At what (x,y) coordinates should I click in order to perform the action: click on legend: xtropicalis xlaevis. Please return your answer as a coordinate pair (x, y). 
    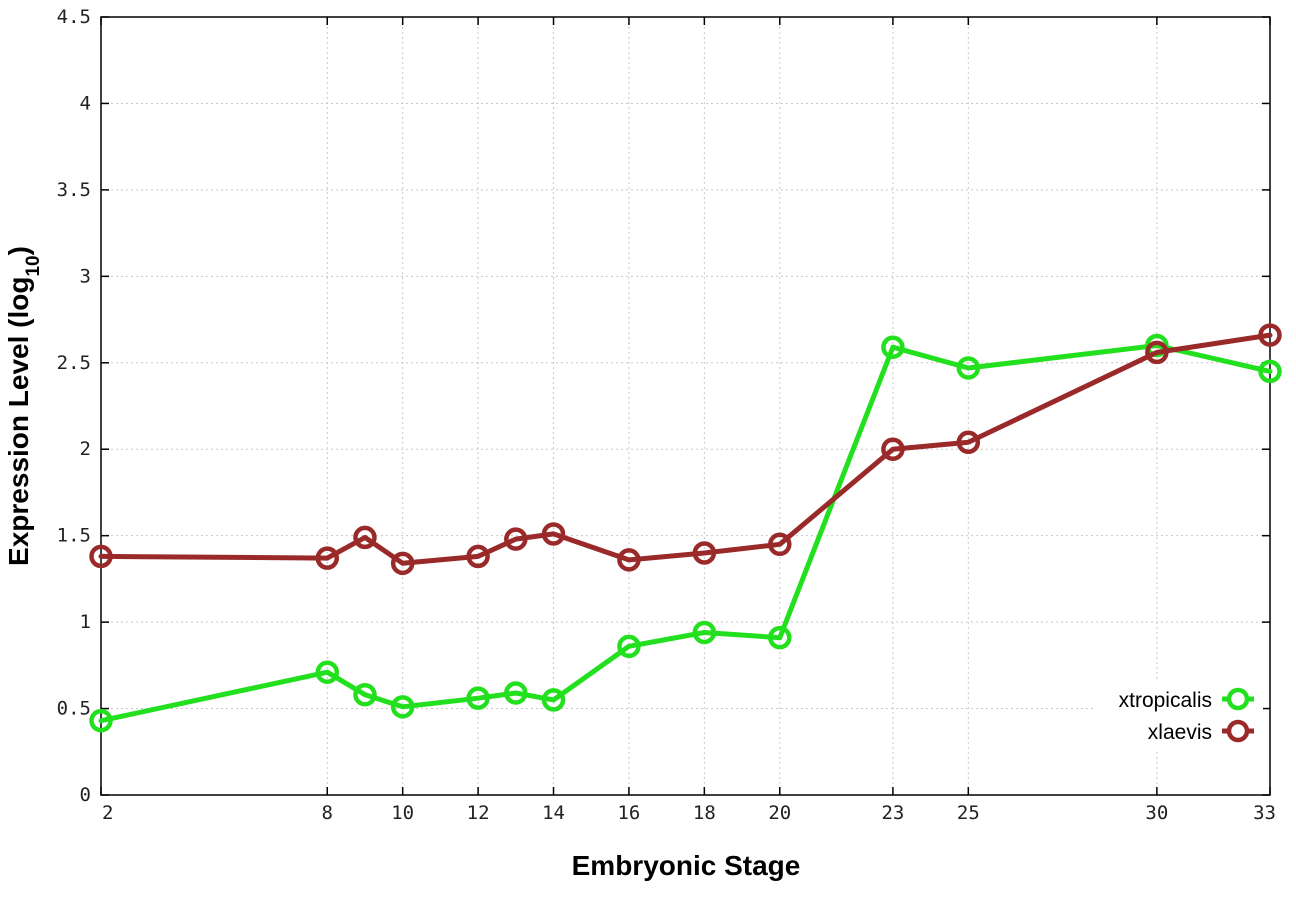
    Looking at the image, I should click on (1179, 716).